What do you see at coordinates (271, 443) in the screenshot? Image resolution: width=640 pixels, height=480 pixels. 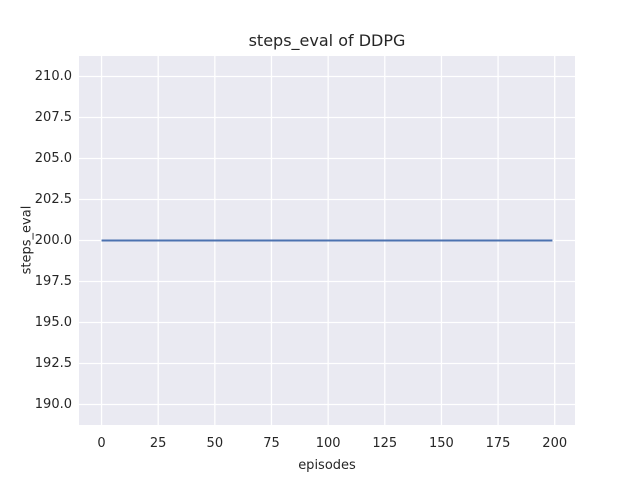 I see `x-tick-label: 75` at bounding box center [271, 443].